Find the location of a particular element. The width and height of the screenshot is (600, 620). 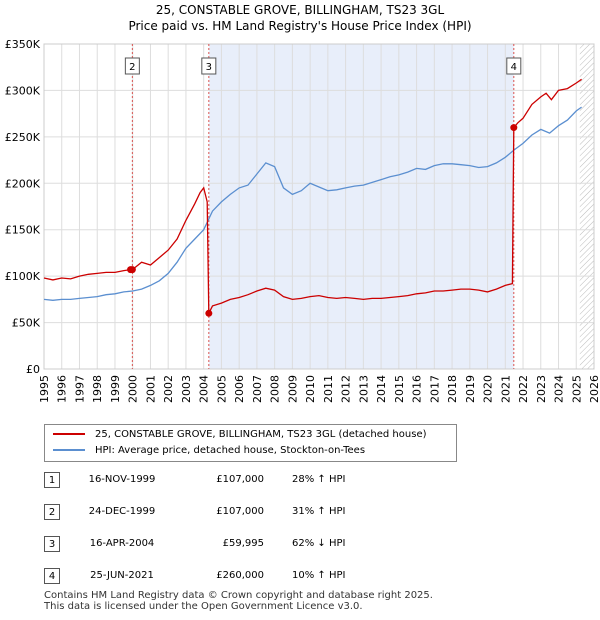

x-tick-label: 2024 is located at coordinates (559, 389).